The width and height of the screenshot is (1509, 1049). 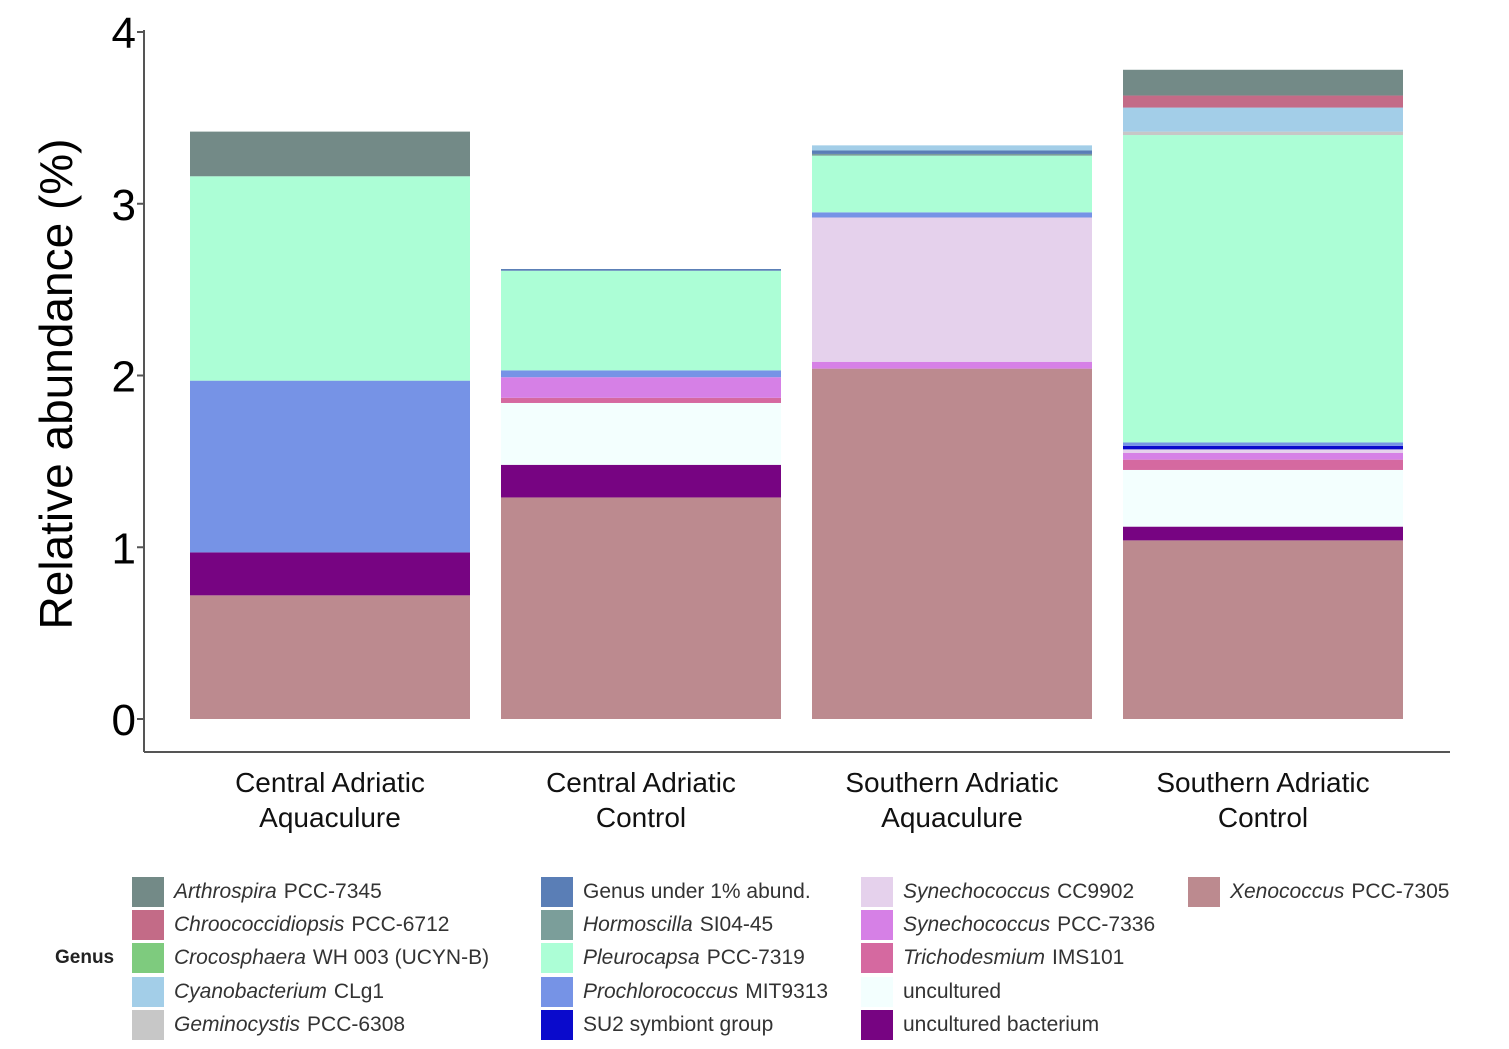 I want to click on bar-segment-1-uncultured-bacterium, so click(x=330, y=574).